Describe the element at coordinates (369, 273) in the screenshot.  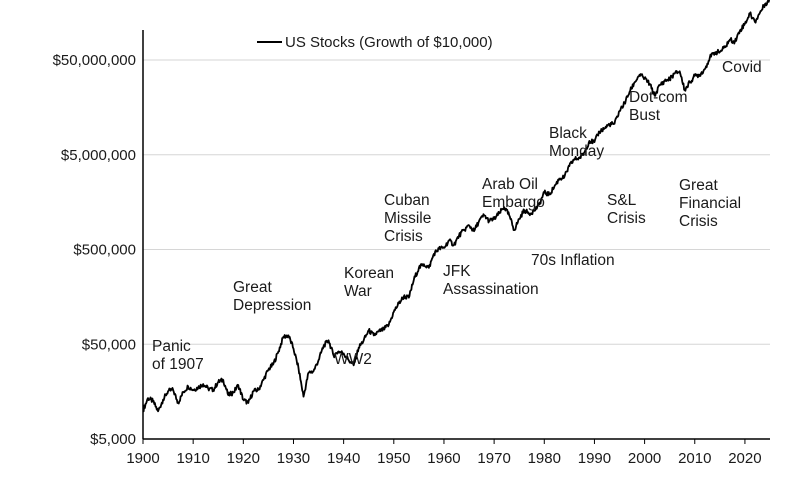
I see `annotation-korean-war: Korean` at that location.